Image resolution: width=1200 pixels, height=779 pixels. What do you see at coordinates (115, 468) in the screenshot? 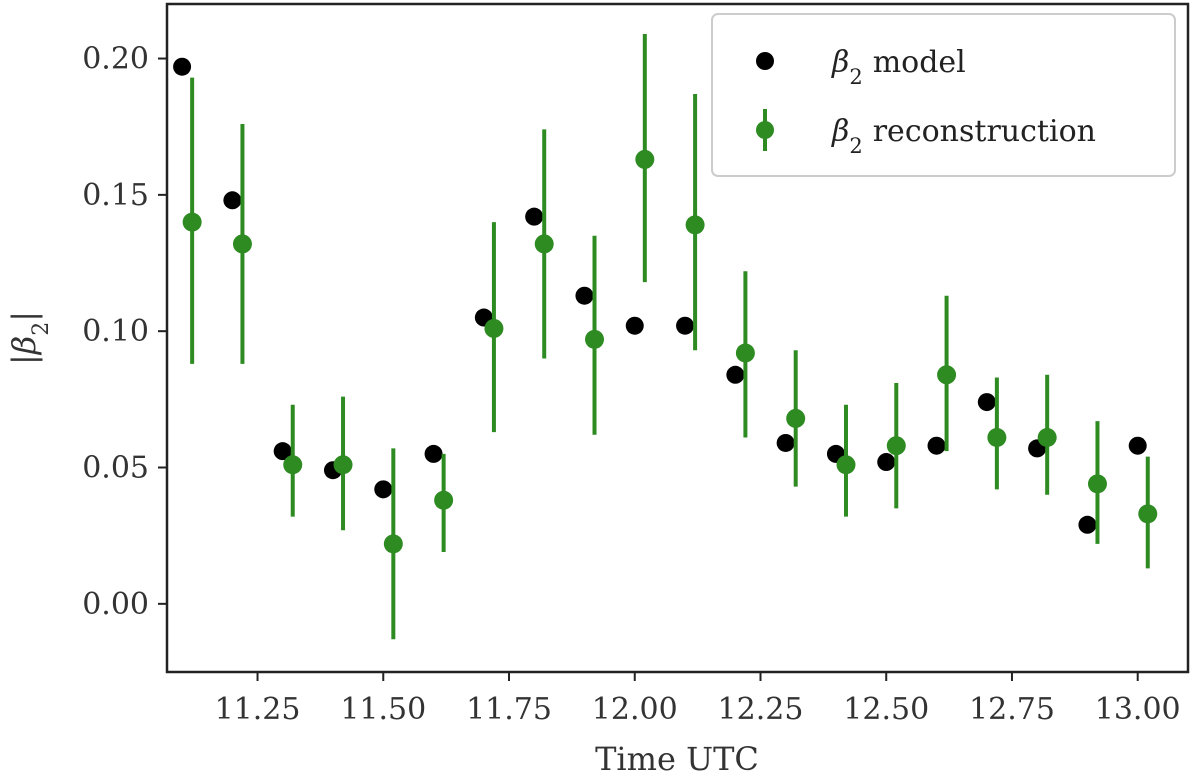
I see `y-tick-label: 0.05` at bounding box center [115, 468].